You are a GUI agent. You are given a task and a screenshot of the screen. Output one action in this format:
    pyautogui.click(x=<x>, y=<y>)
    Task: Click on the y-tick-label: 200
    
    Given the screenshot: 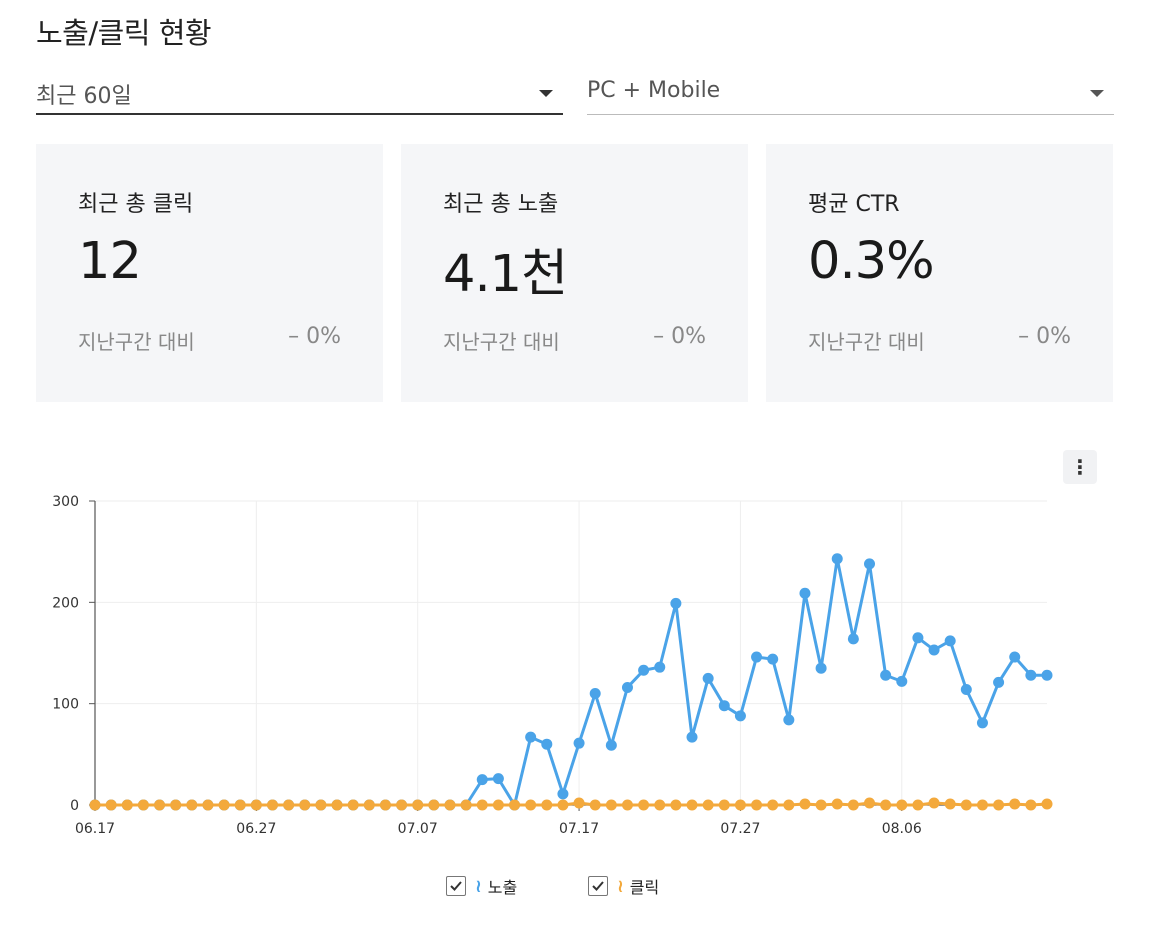 What is the action you would take?
    pyautogui.click(x=65, y=603)
    